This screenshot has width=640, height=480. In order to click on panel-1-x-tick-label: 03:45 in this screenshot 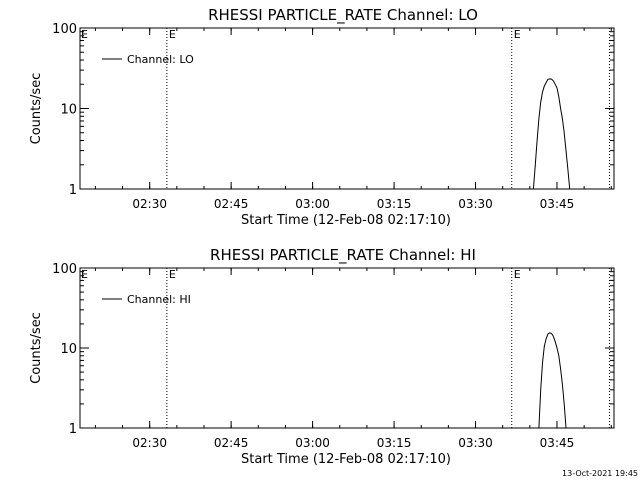, I will do `click(557, 204)`.